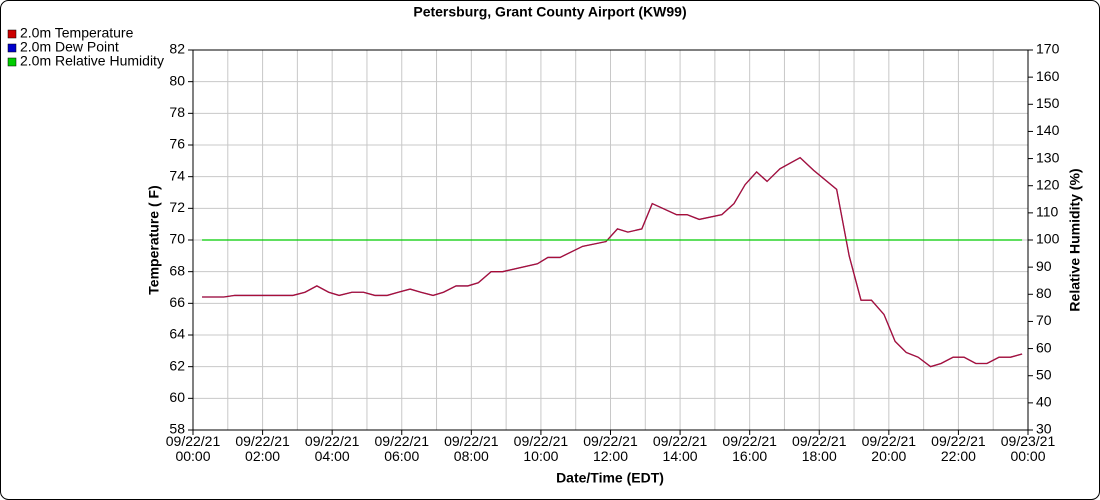 The image size is (1100, 500). Describe the element at coordinates (889, 448) in the screenshot. I see `x-tick-label: 09/22/21 20:00` at that location.